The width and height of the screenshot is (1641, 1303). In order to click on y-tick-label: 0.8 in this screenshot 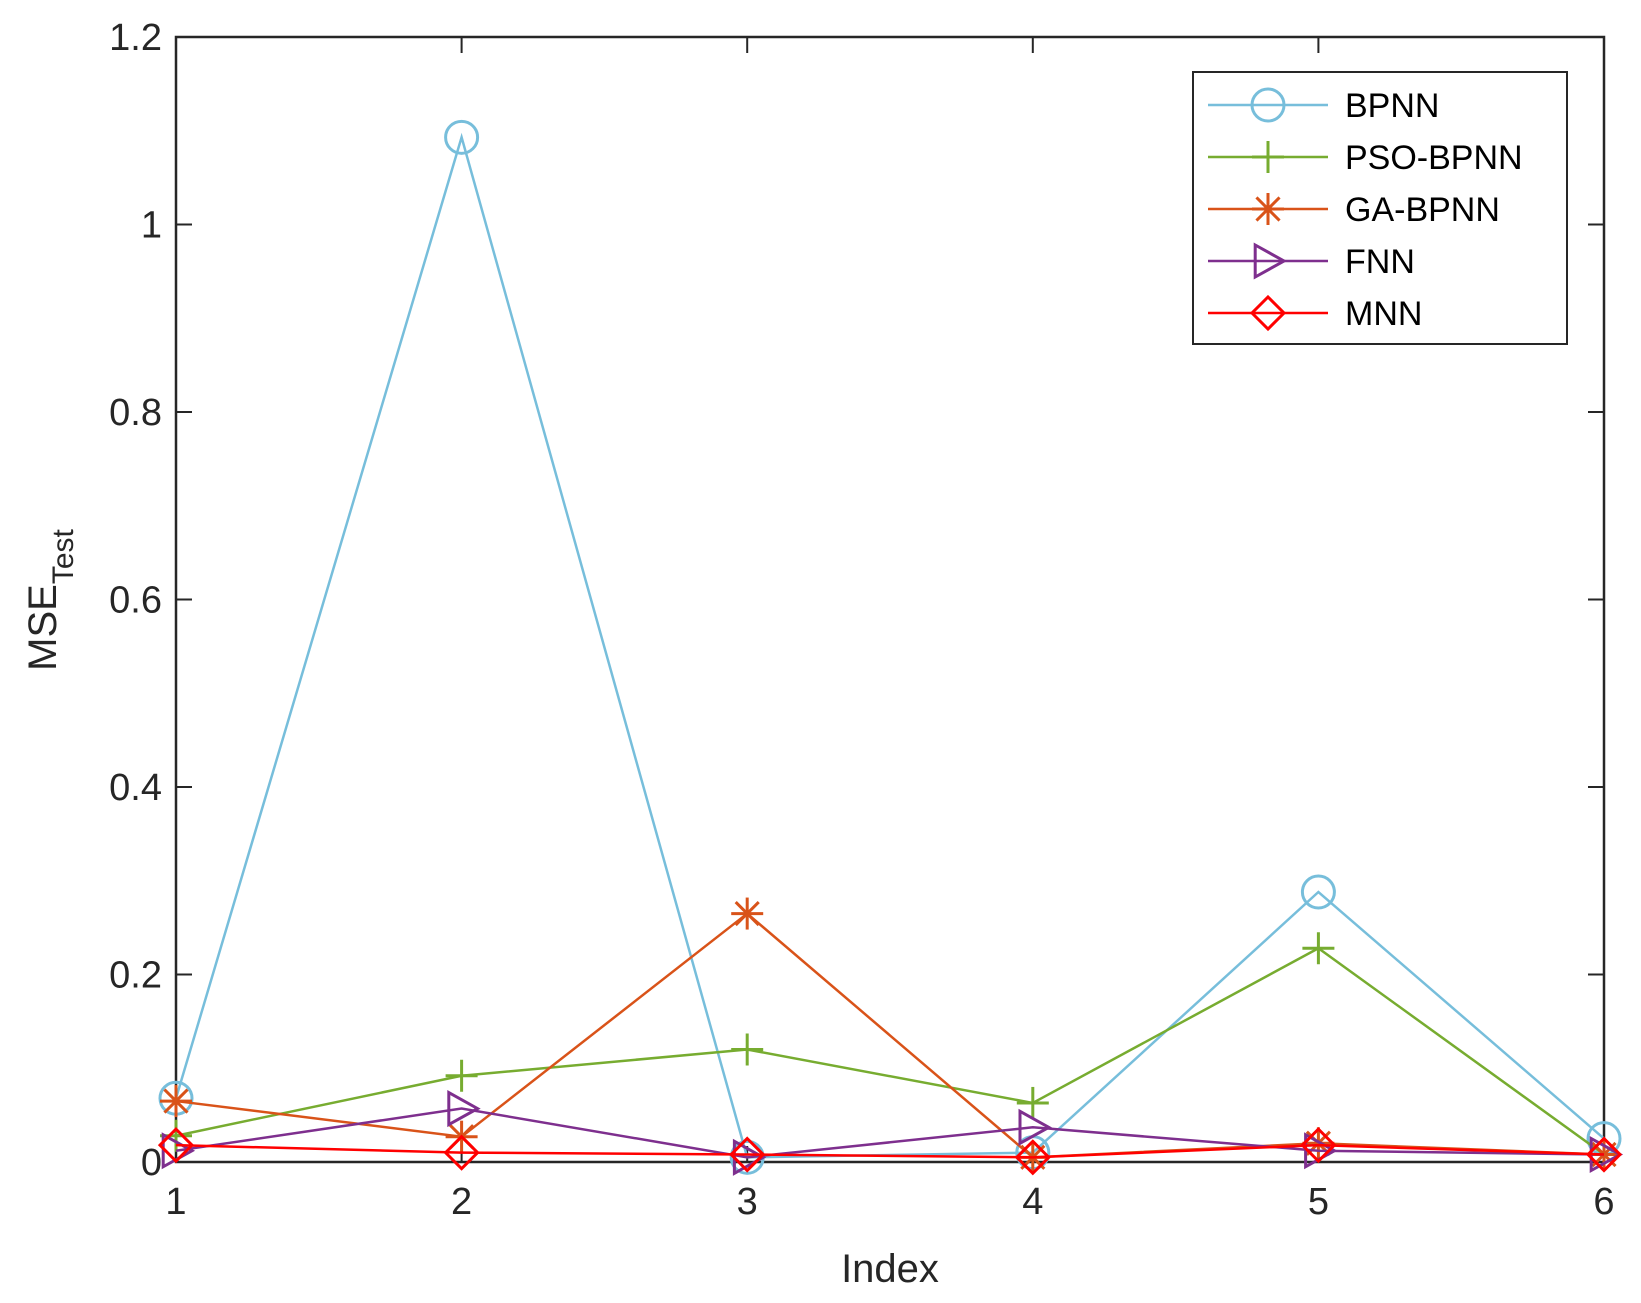, I will do `click(135, 413)`.